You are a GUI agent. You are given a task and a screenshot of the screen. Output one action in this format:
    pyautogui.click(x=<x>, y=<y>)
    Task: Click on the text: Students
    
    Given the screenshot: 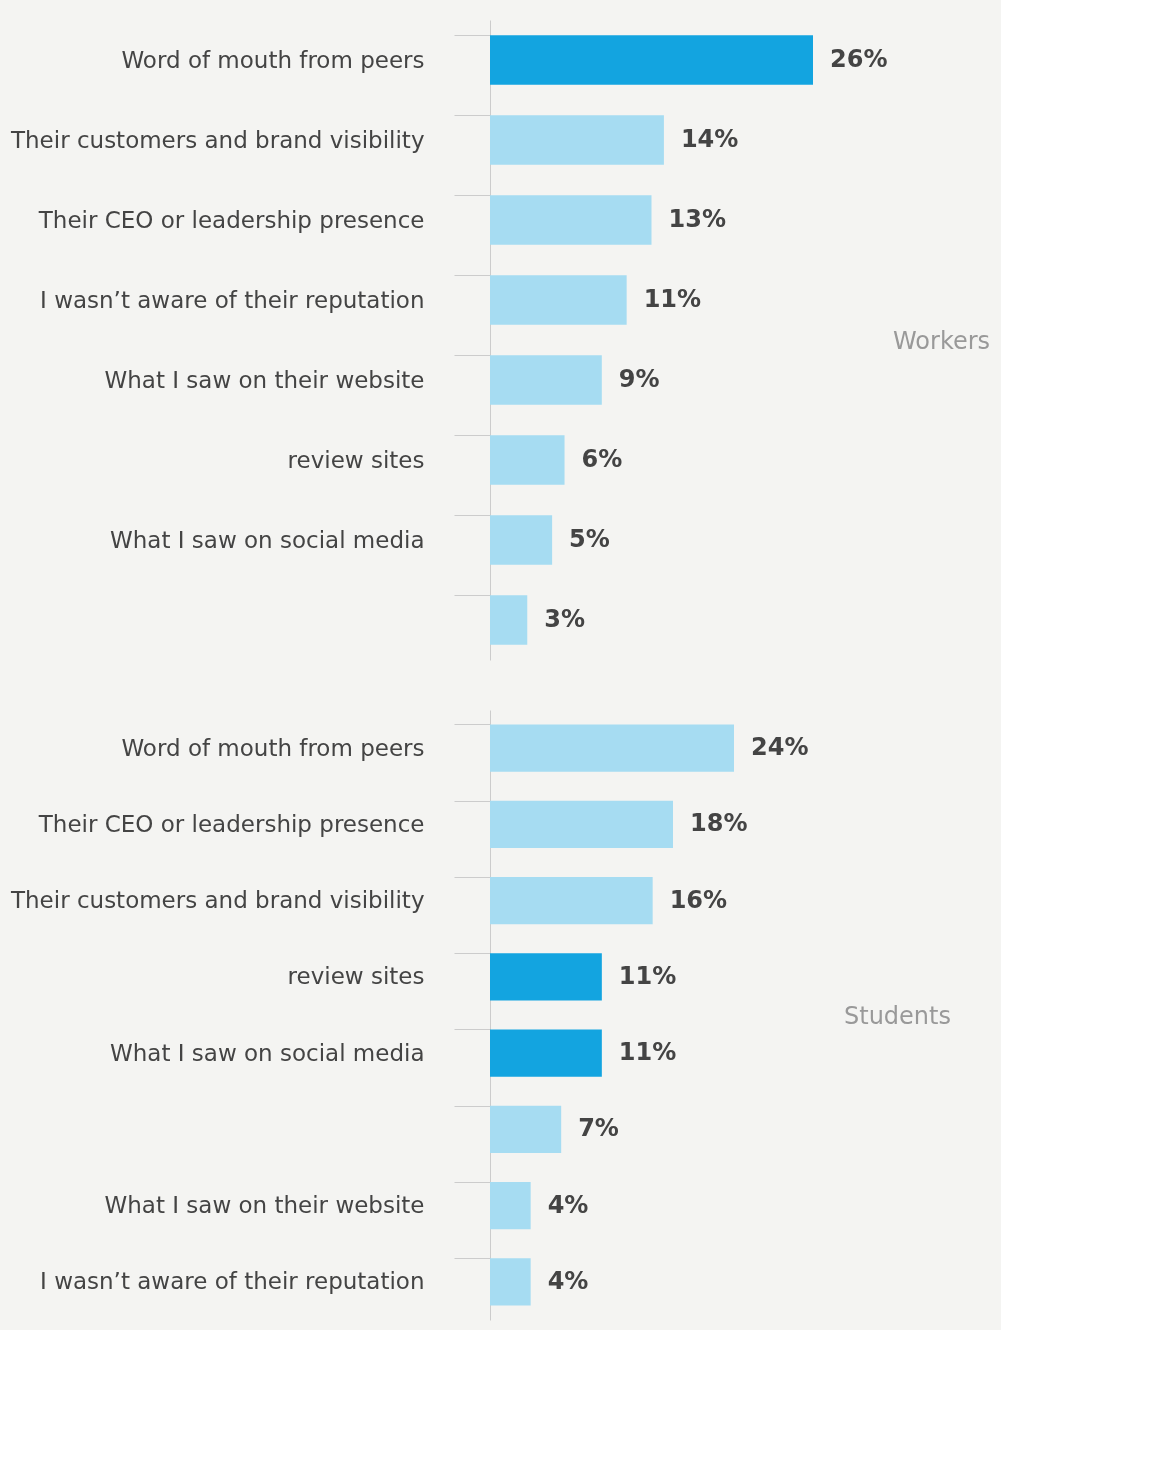 What is the action you would take?
    pyautogui.click(x=897, y=1016)
    